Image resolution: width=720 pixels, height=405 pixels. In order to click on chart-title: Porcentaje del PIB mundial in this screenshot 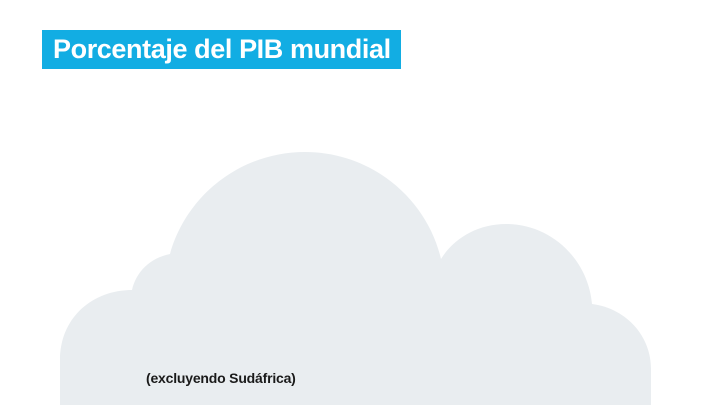, I will do `click(222, 49)`.